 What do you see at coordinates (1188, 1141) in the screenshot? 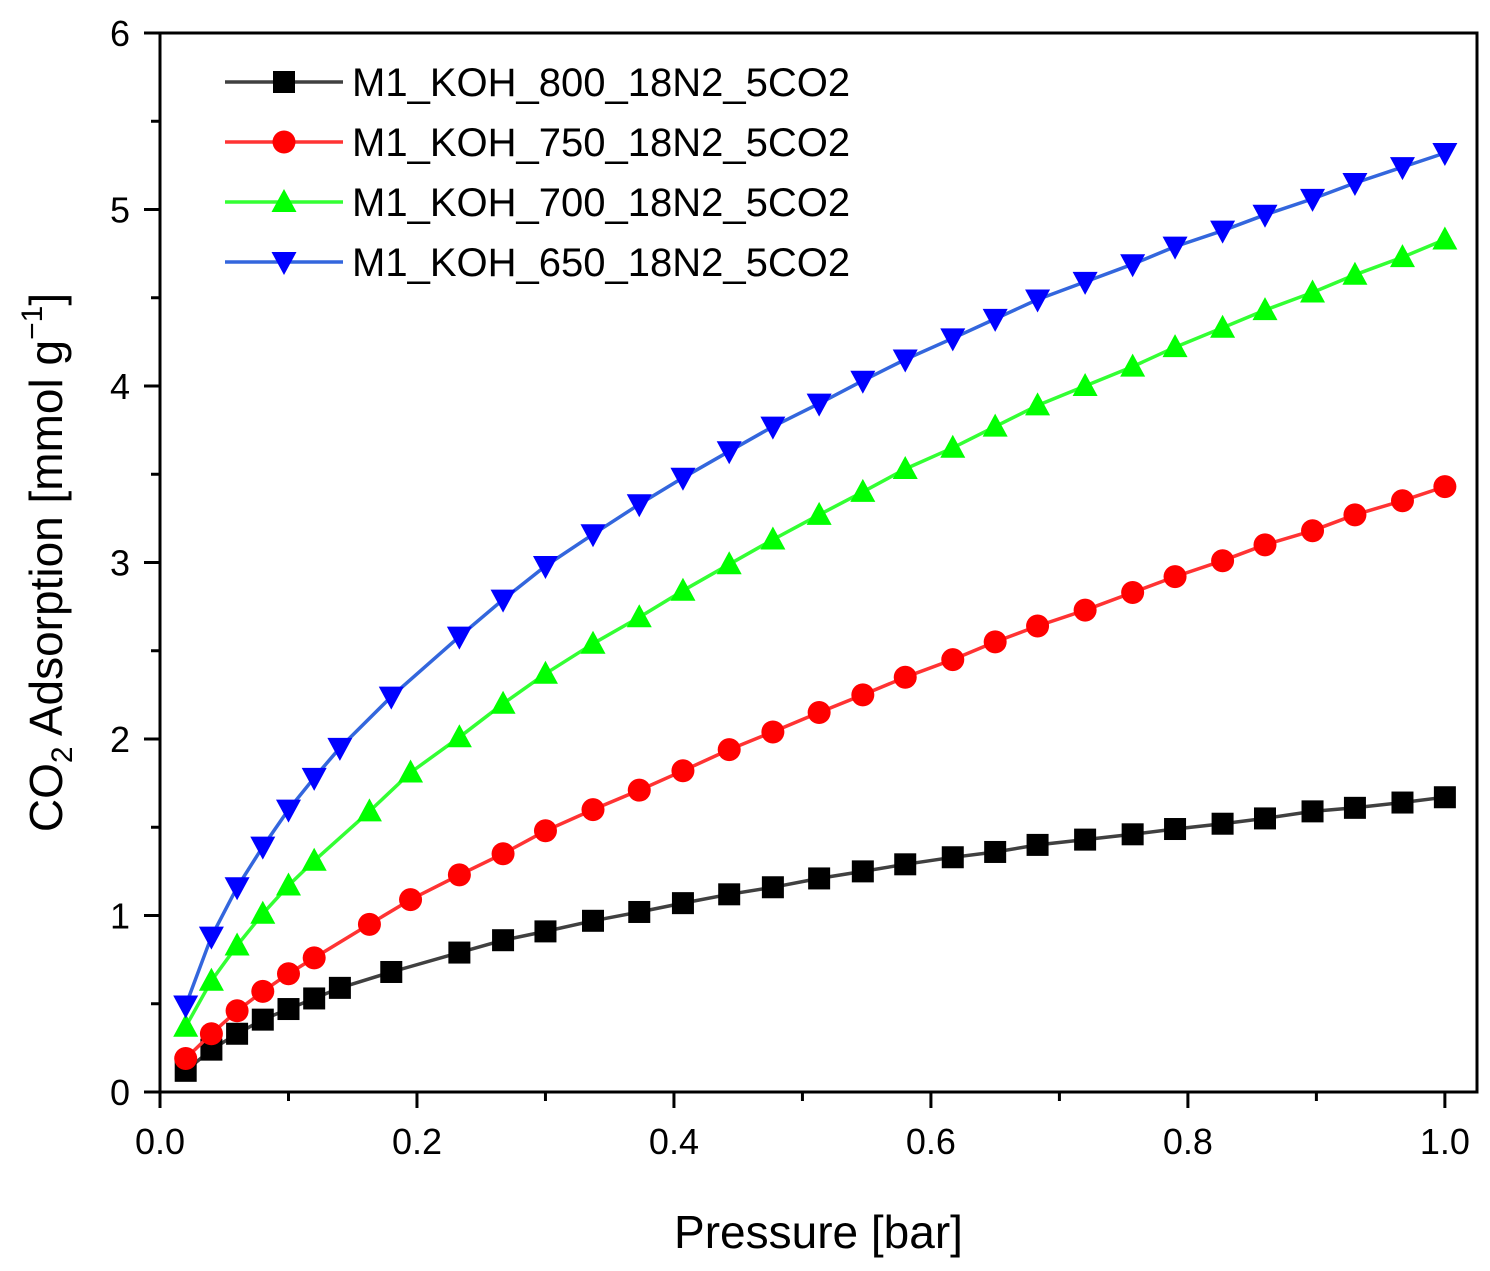
I see `x-tick-label: 0.8` at bounding box center [1188, 1141].